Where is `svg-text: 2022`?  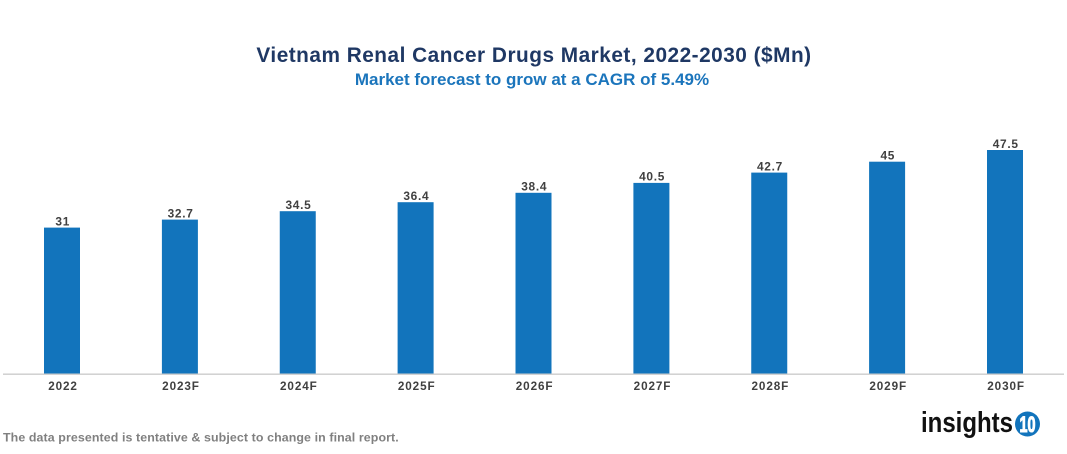
svg-text: 2022 is located at coordinates (63, 386).